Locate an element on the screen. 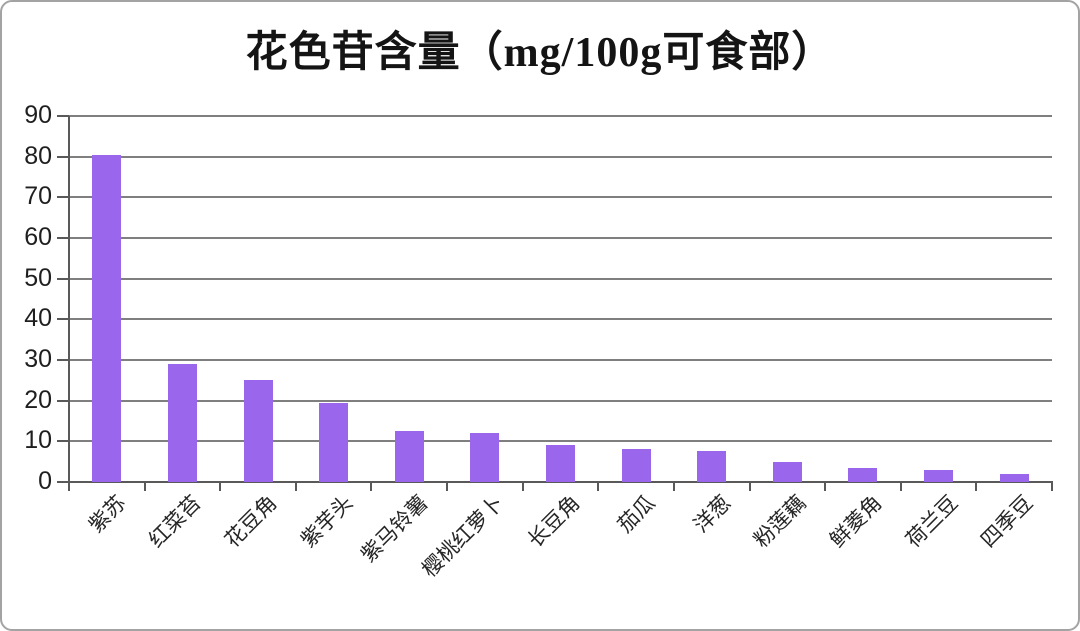 This screenshot has height=631, width=1080. x-axis-category-label: 洋葱 is located at coordinates (712, 514).